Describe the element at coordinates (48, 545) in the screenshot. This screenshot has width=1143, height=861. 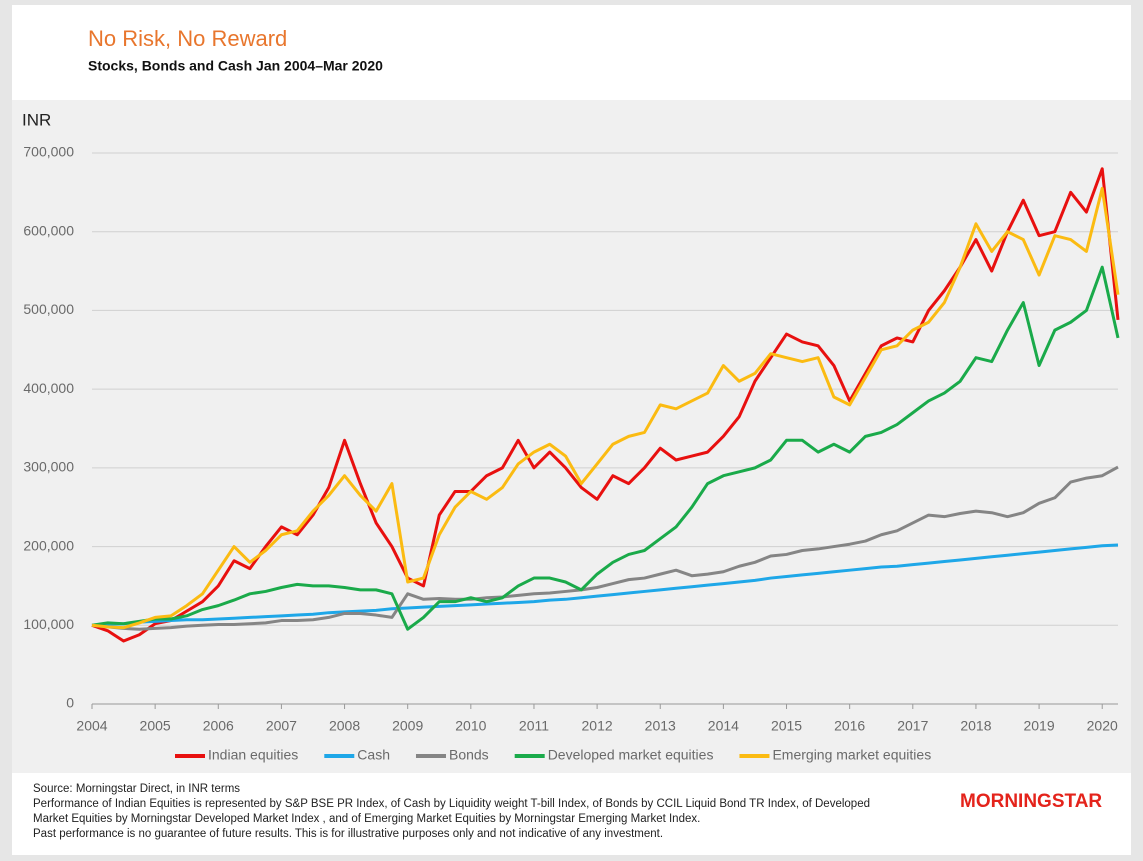
I see `y-tick-label: 200,000` at that location.